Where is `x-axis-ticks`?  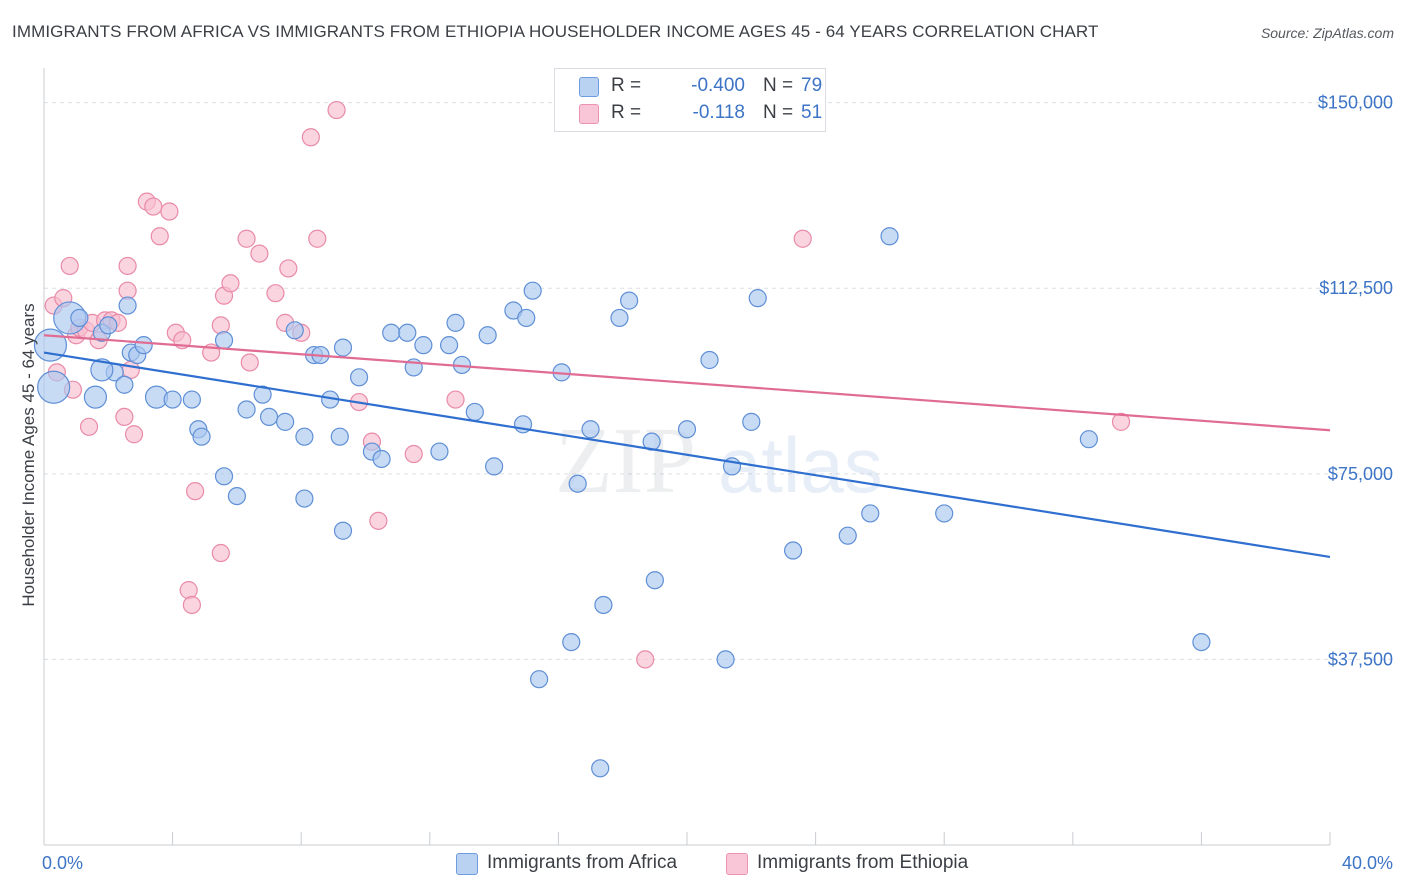
x-axis-ticks is located at coordinates (687, 838).